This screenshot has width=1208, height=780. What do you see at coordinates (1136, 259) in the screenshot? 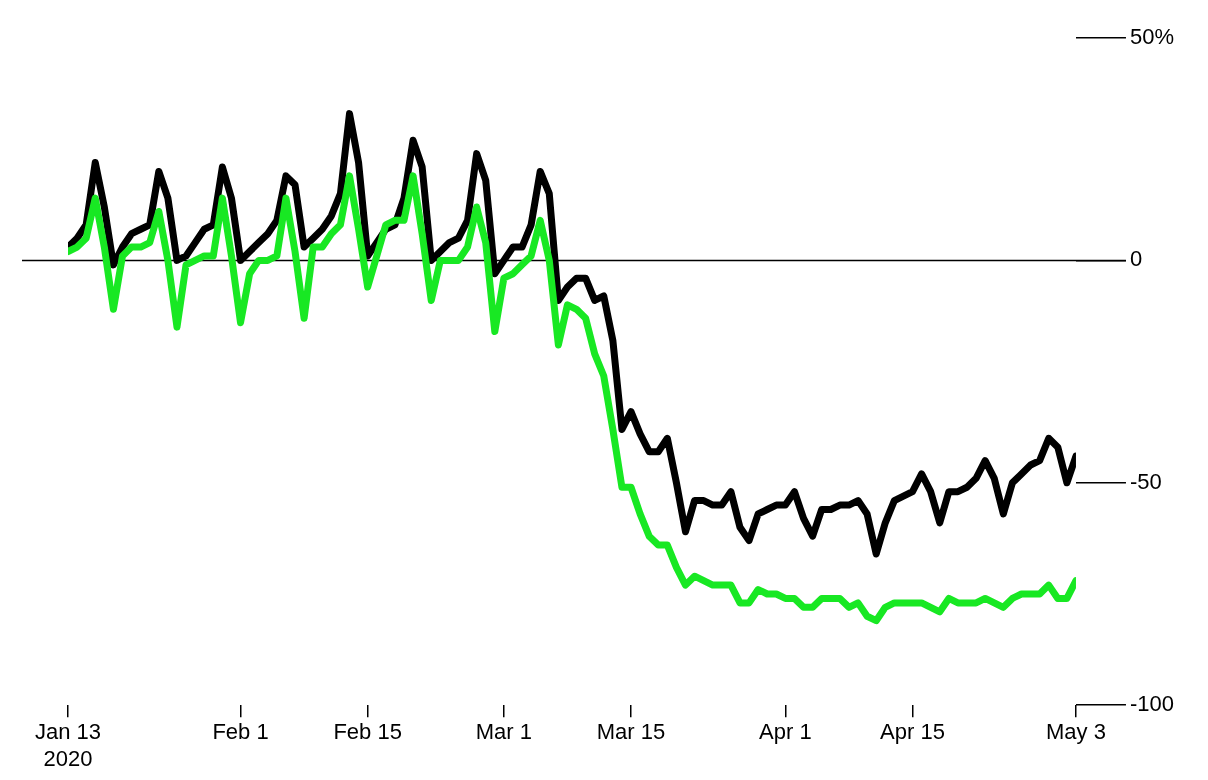
I see `y-tick-label: 0` at bounding box center [1136, 259].